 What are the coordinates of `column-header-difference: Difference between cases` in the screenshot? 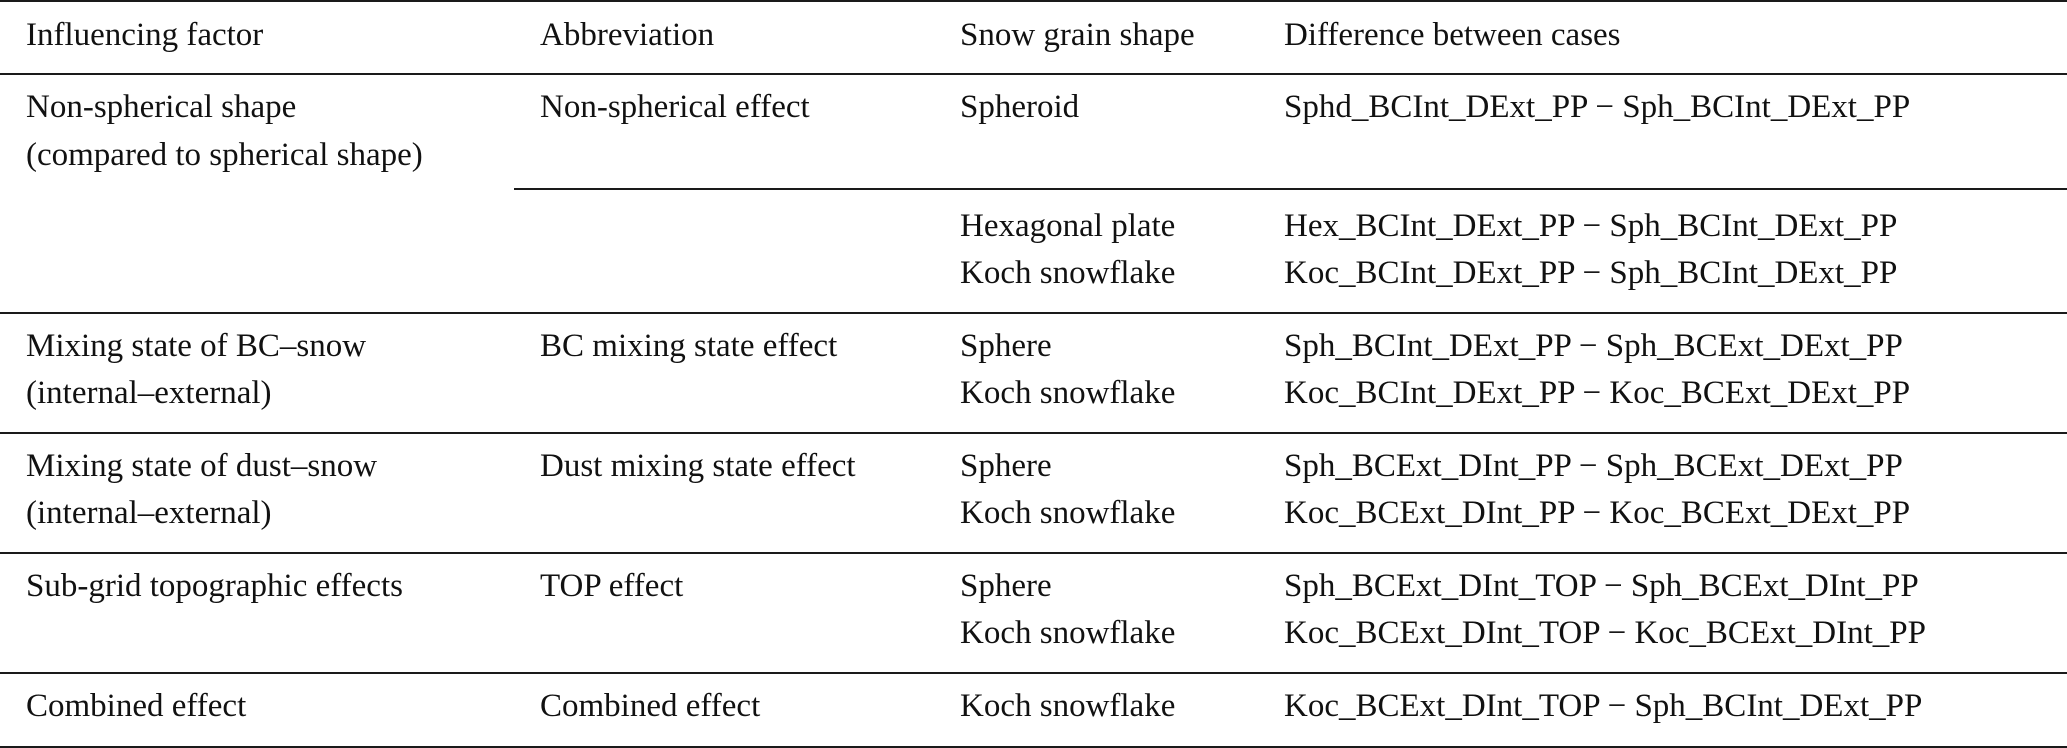 It's located at (1452, 35).